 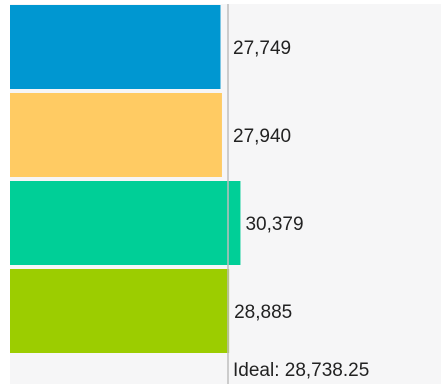 I want to click on value-label-2: 27,940, so click(x=262, y=136).